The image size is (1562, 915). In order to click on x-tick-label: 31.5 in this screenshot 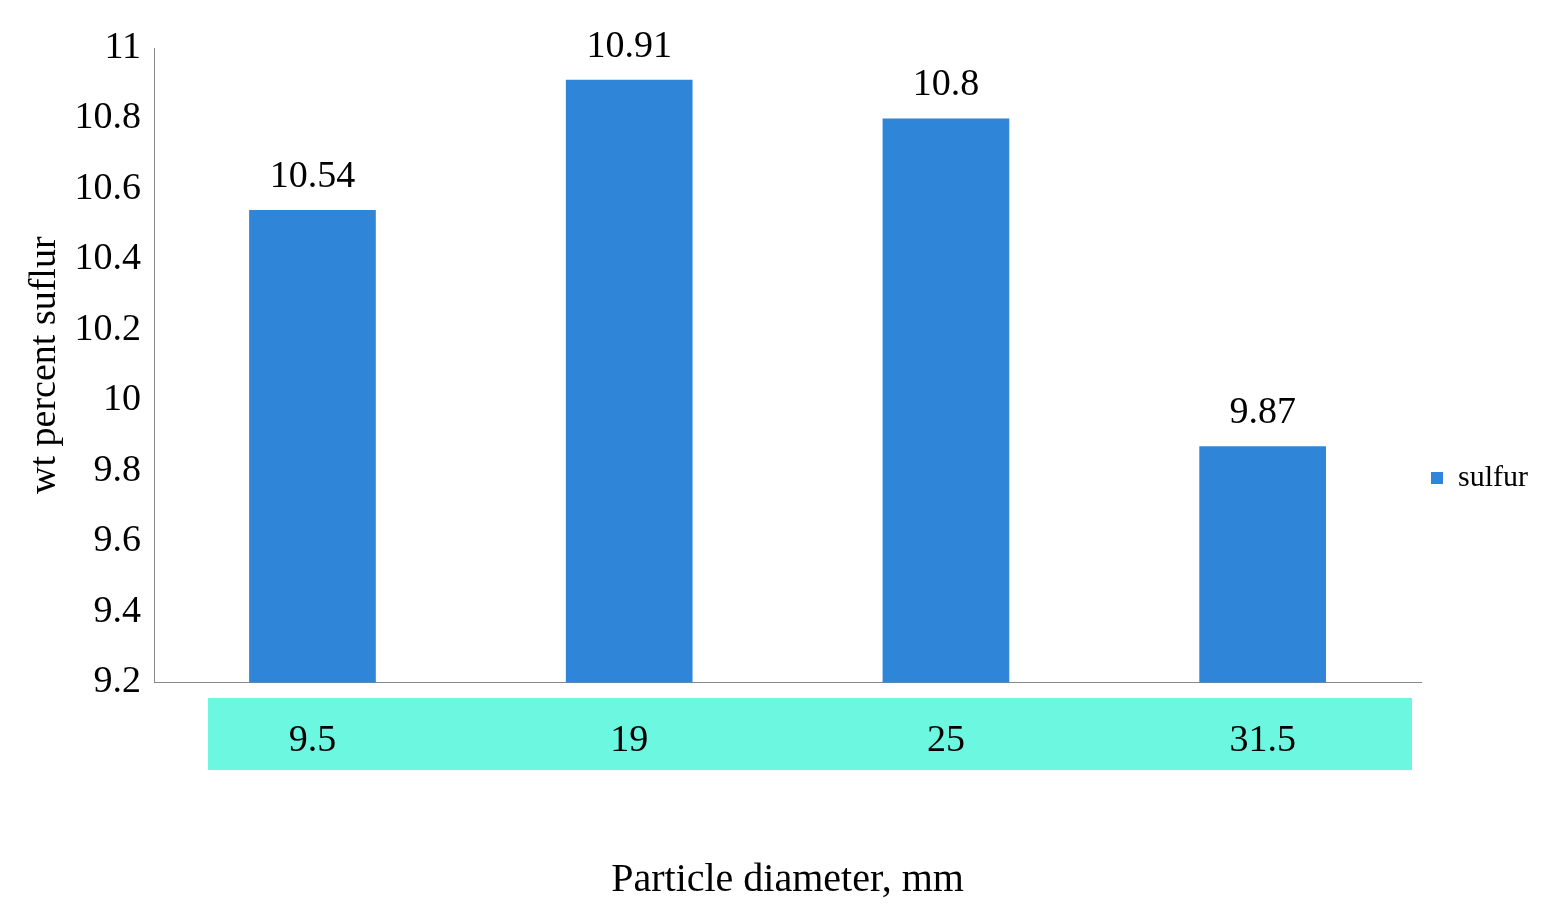, I will do `click(1262, 738)`.